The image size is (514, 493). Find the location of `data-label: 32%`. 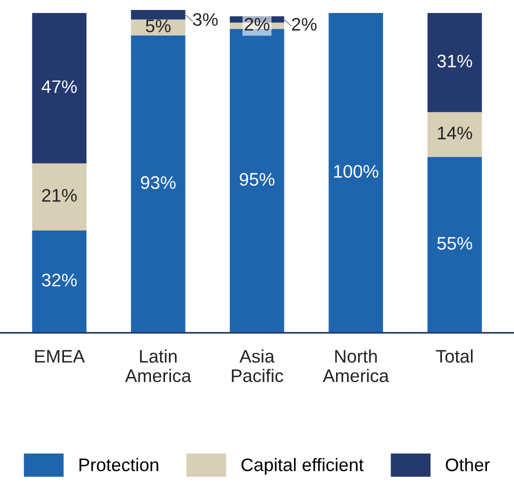

data-label: 32% is located at coordinates (59, 280).